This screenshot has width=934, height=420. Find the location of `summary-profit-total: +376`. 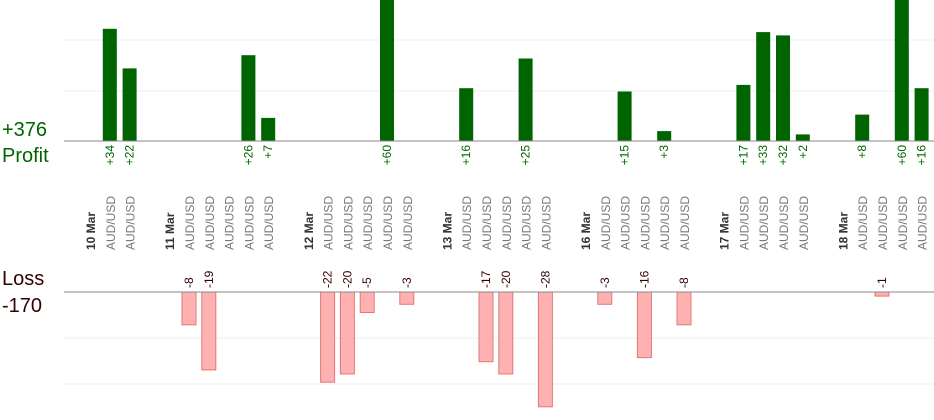

summary-profit-total: +376 is located at coordinates (25, 130).